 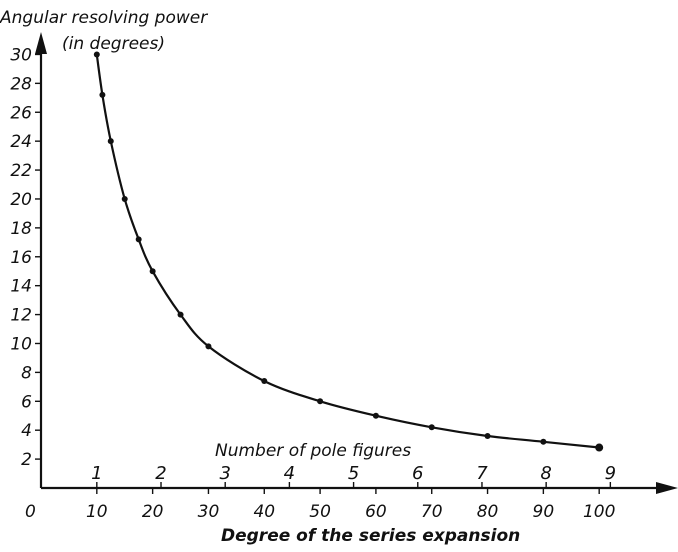 I want to click on pole-figure-tick-label: 4, so click(x=289, y=473).